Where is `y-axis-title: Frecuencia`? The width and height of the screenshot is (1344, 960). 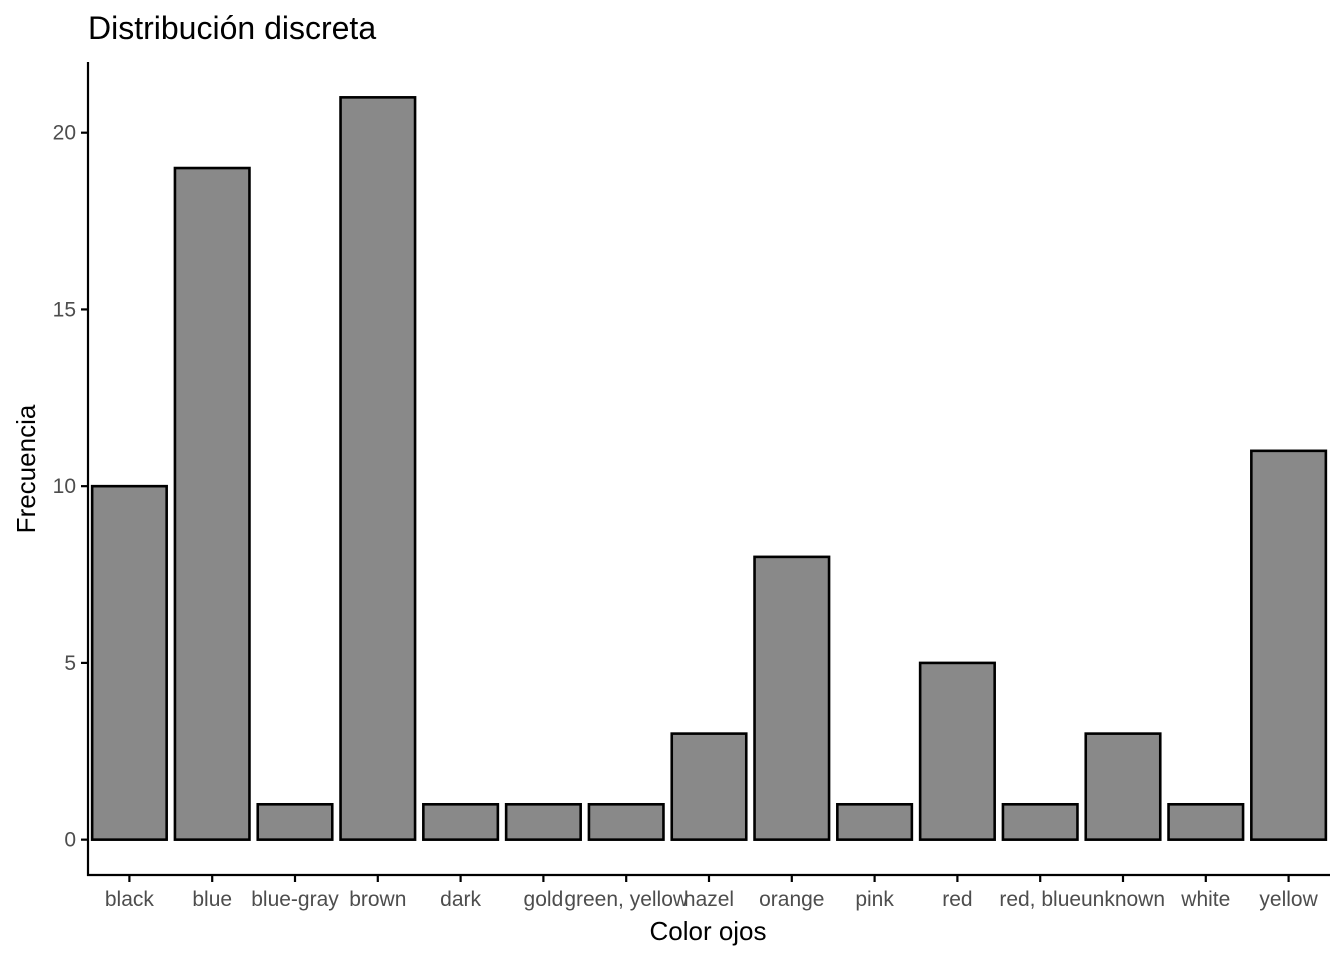
y-axis-title: Frecuencia is located at coordinates (26, 468).